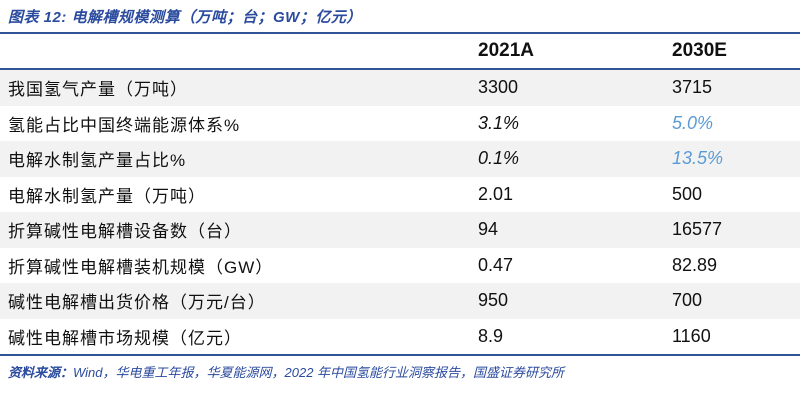  What do you see at coordinates (491, 335) in the screenshot?
I see `value-2021: 8.9` at bounding box center [491, 335].